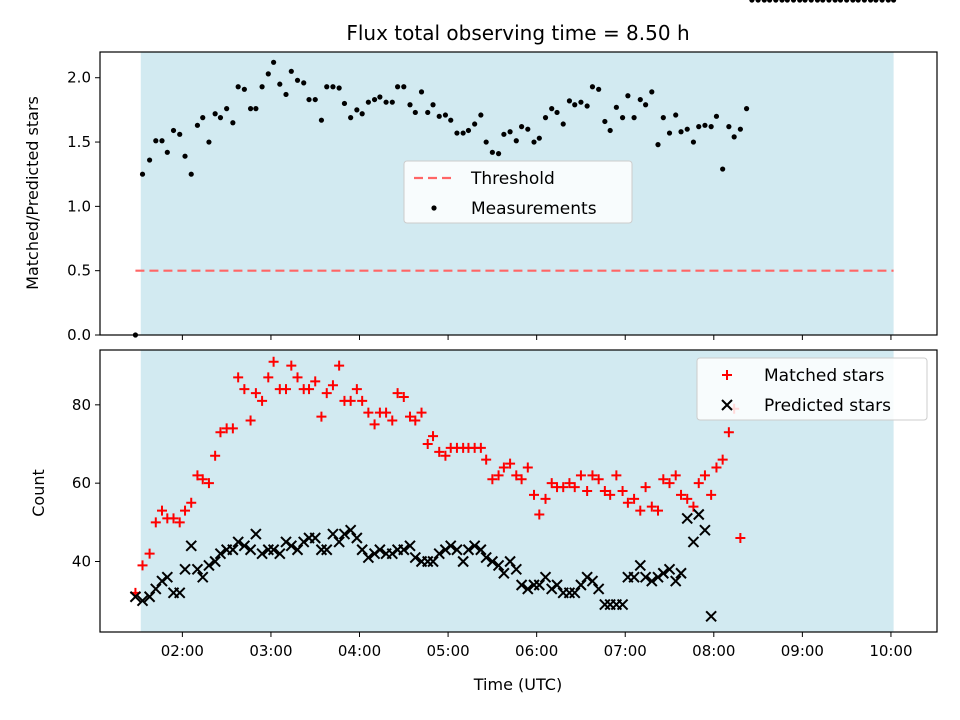 Image resolution: width=960 pixels, height=720 pixels. Describe the element at coordinates (512, 179) in the screenshot. I see `legend-label: Threshold` at that location.